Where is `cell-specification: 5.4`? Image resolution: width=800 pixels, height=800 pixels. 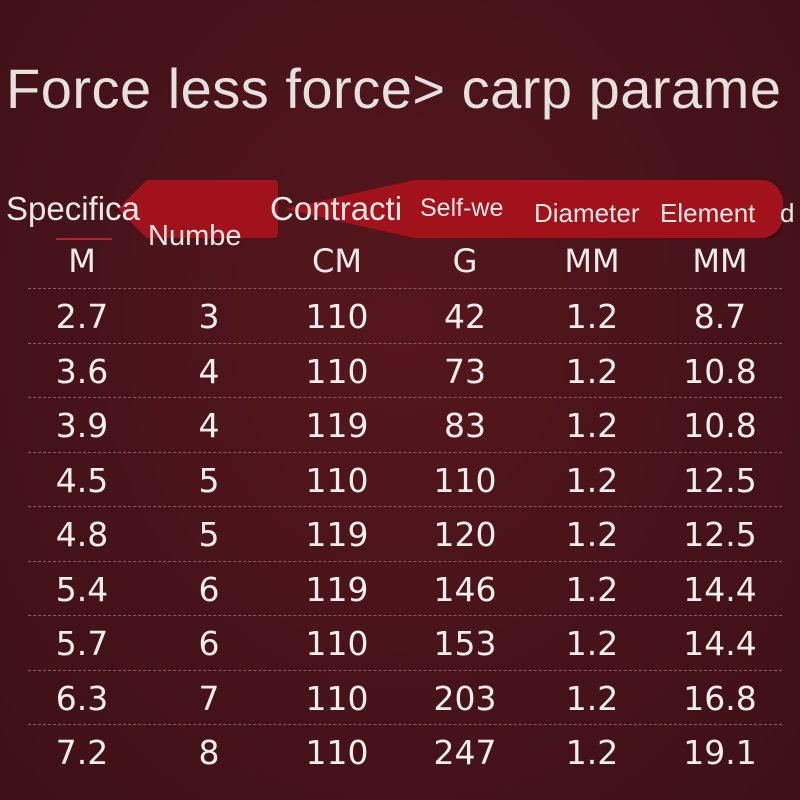
cell-specification: 5.4 is located at coordinates (82, 589).